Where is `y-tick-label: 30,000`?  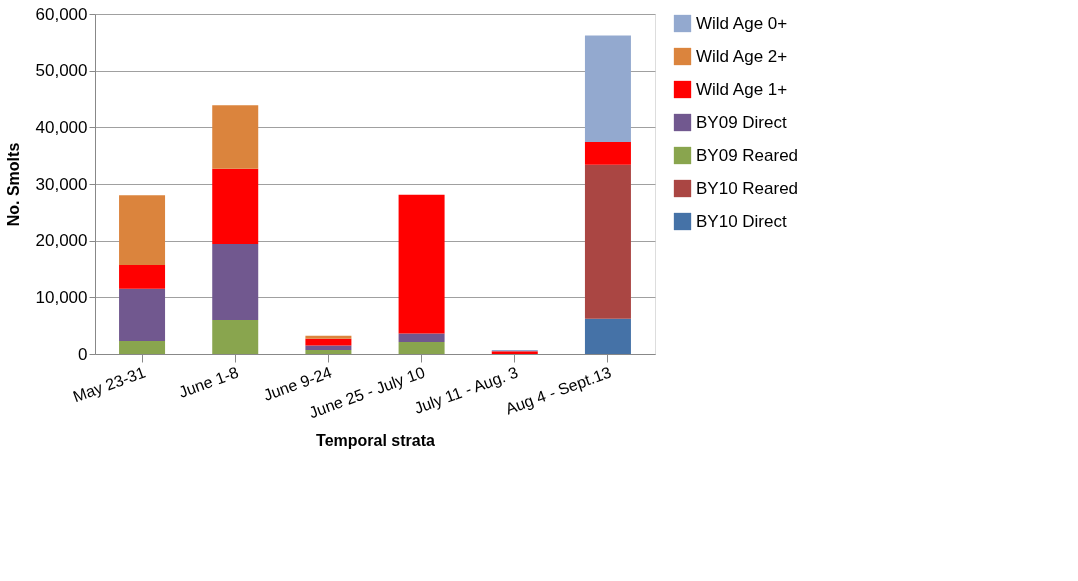 y-tick-label: 30,000 is located at coordinates (61, 184).